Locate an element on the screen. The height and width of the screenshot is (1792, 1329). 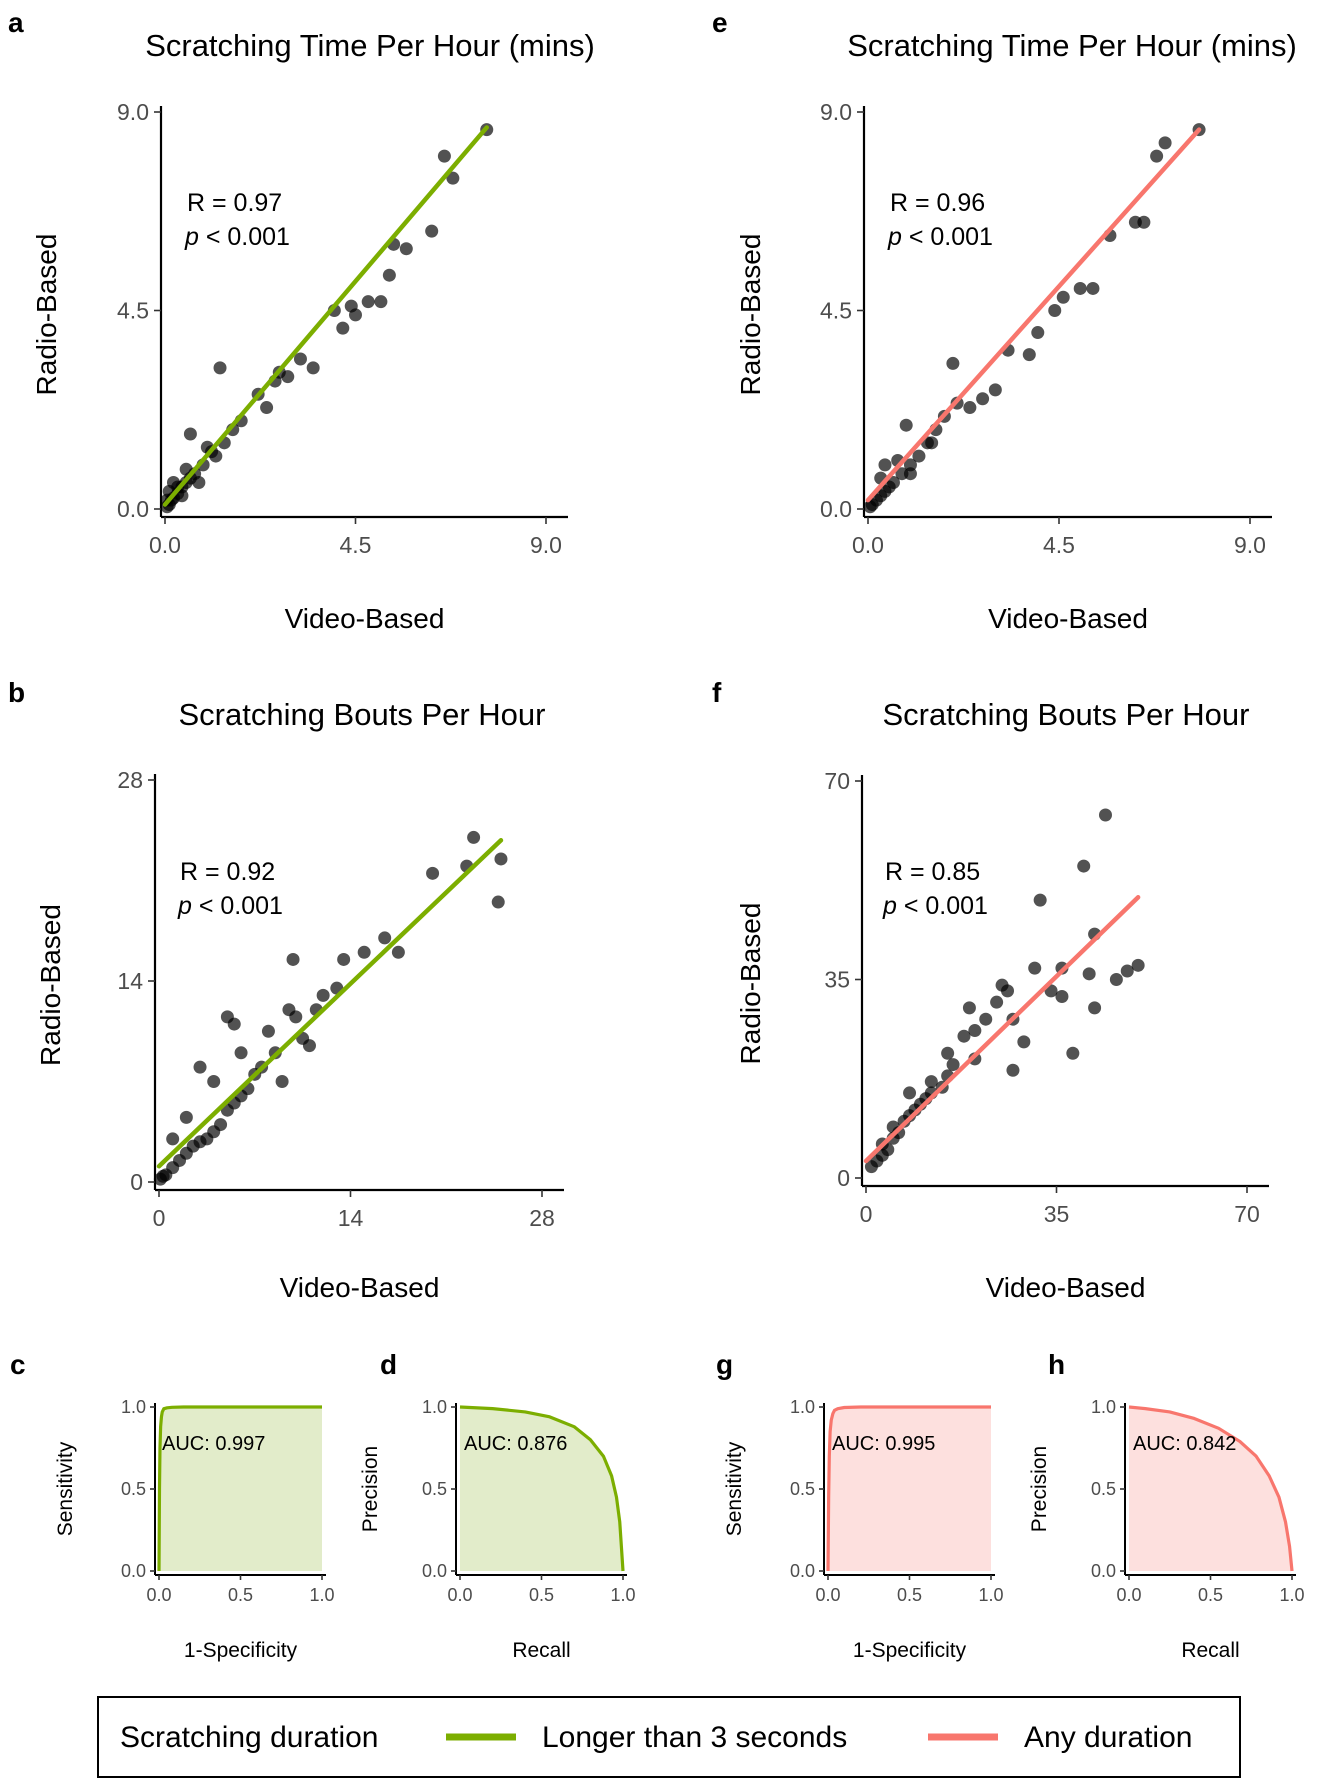
p-annotation-italic: p is located at coordinates (184, 906).